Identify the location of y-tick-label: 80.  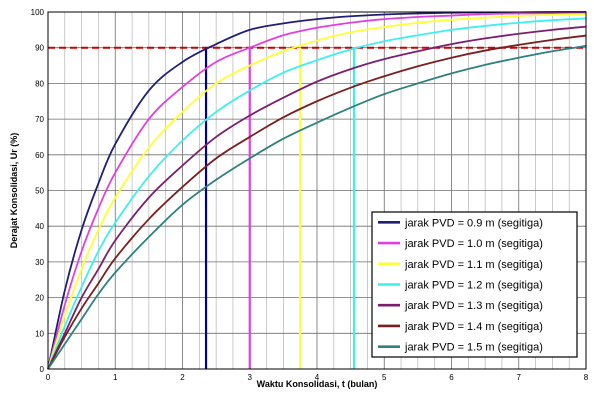
(39, 83).